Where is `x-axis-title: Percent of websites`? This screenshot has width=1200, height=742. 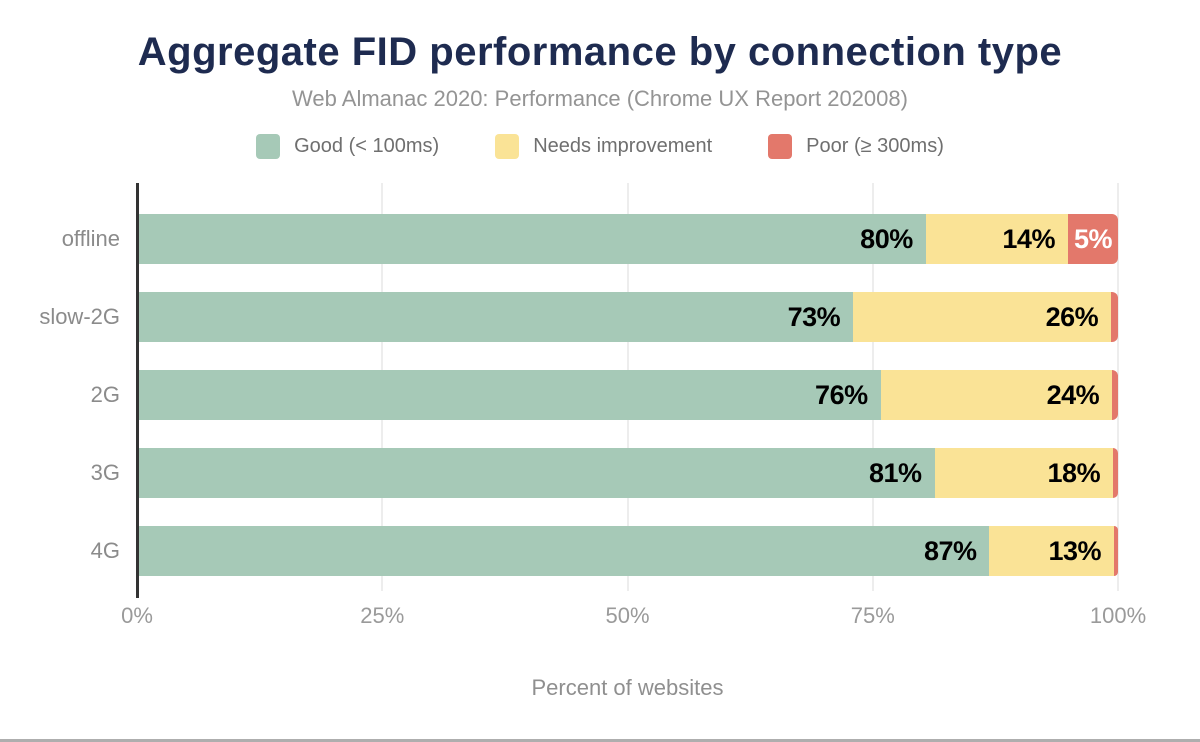
x-axis-title: Percent of websites is located at coordinates (627, 687).